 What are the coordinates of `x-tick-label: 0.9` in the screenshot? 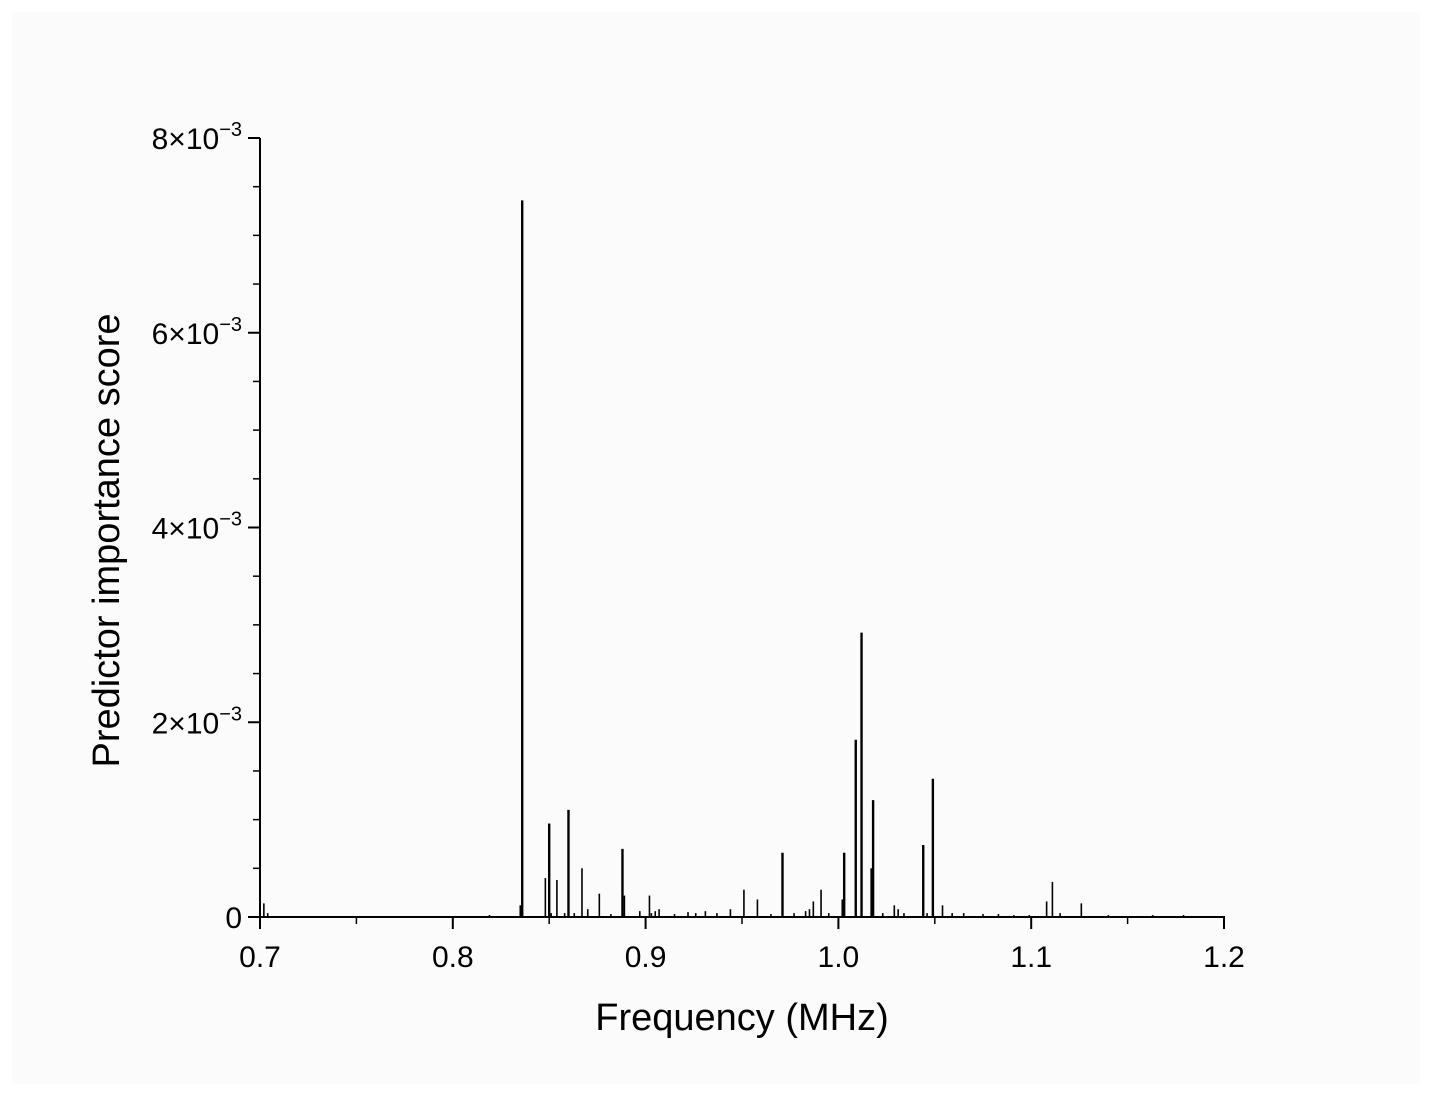 It's located at (646, 957).